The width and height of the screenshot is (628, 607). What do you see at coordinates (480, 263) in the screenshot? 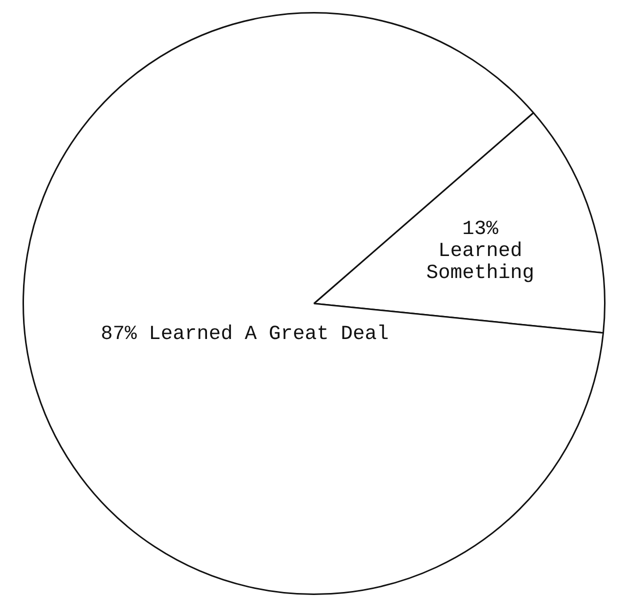
I see `slice-label: Learned Something` at bounding box center [480, 263].